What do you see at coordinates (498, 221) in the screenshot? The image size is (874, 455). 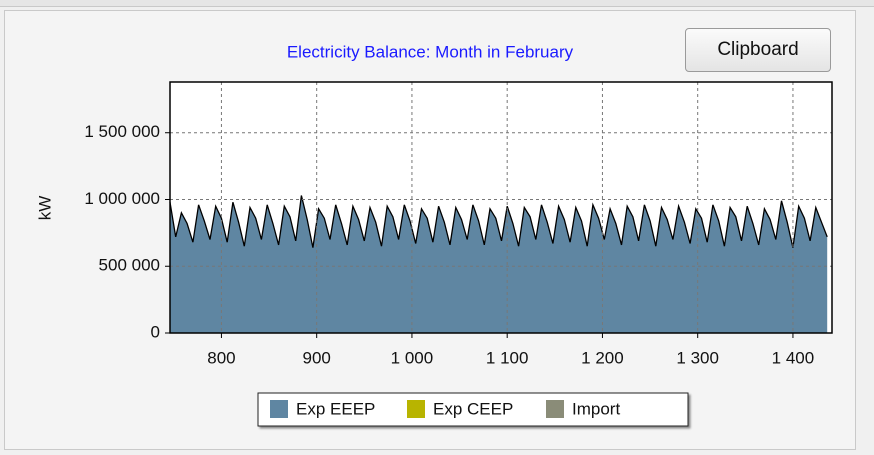 I see `area-outline` at bounding box center [498, 221].